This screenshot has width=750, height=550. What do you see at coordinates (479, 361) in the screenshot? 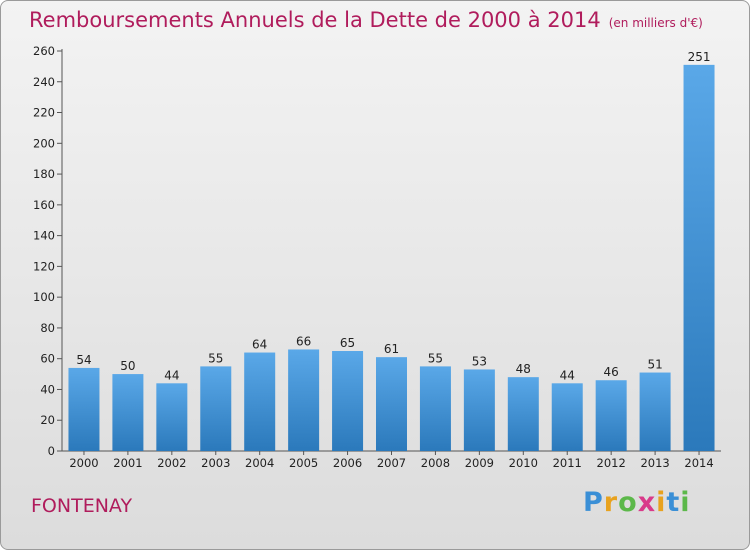
I see `bar-value-label: 53` at bounding box center [479, 361].